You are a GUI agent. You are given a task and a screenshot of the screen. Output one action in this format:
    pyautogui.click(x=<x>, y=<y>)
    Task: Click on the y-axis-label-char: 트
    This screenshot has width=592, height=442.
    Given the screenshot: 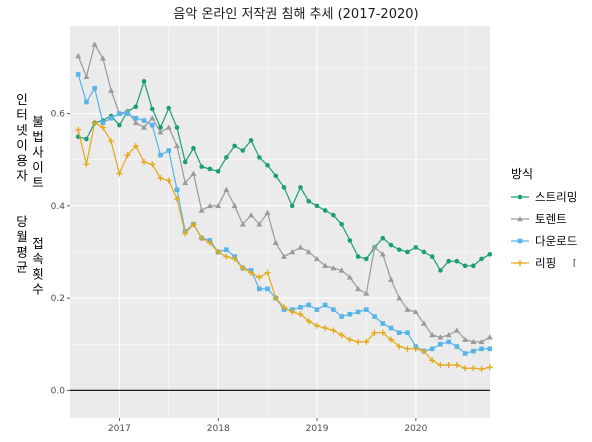 What is the action you would take?
    pyautogui.click(x=38, y=182)
    